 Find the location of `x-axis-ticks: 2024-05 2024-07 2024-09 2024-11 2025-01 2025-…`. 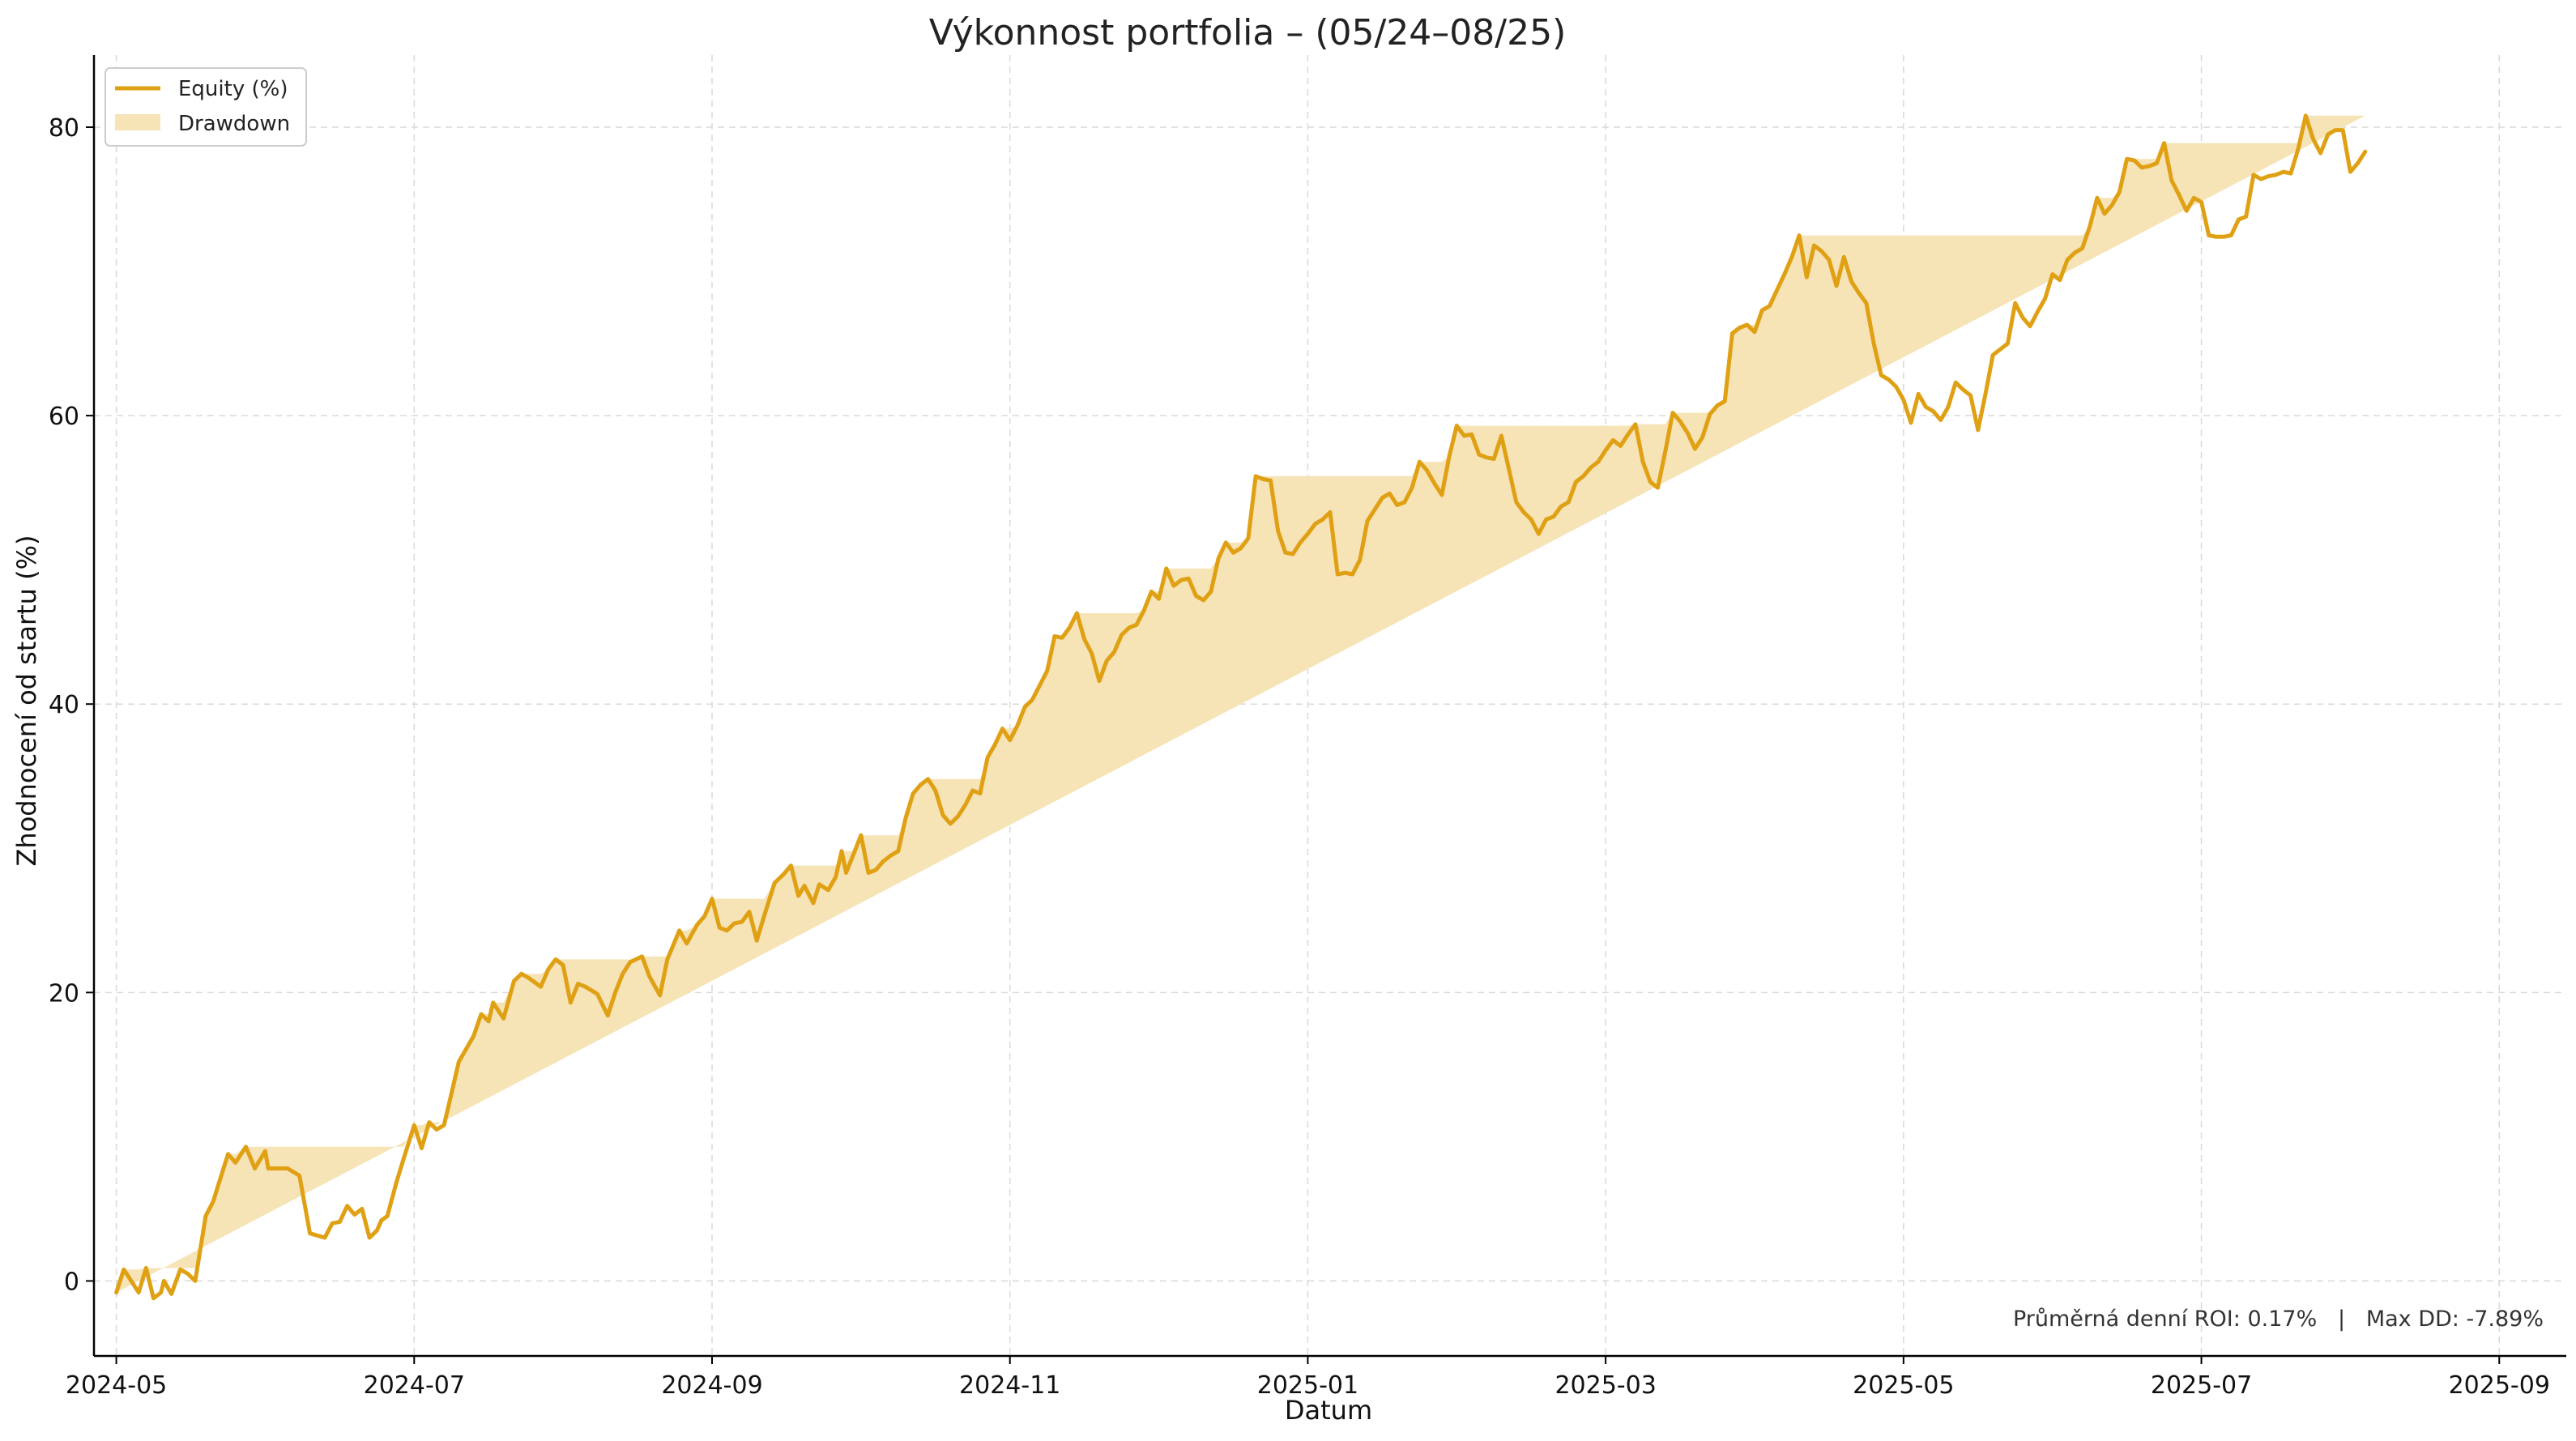

x-axis-ticks: 2024-05 2024-07 2024-09 2024-11 2025-01 2025-… is located at coordinates (1308, 1378).